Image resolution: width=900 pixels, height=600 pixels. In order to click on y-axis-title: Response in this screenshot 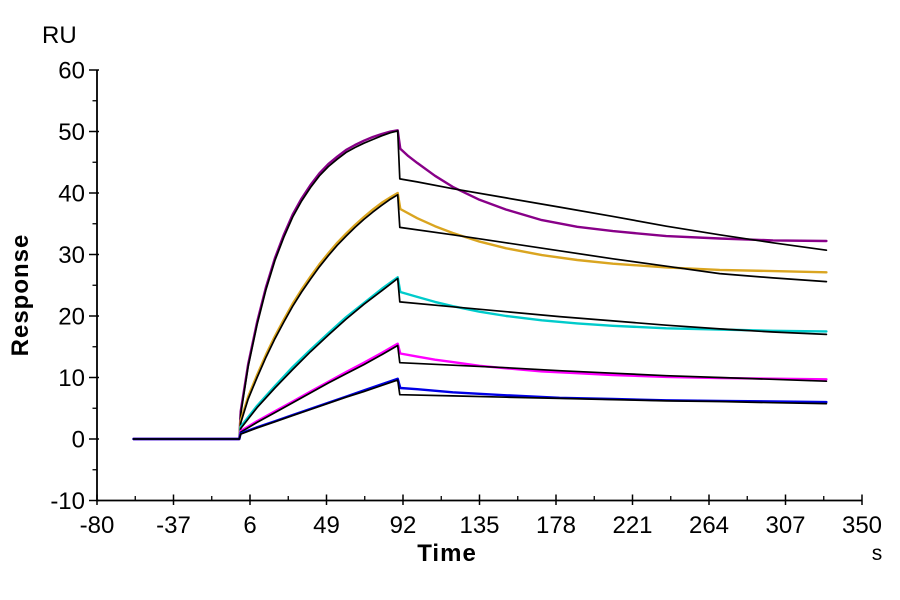, I will do `click(20, 295)`.